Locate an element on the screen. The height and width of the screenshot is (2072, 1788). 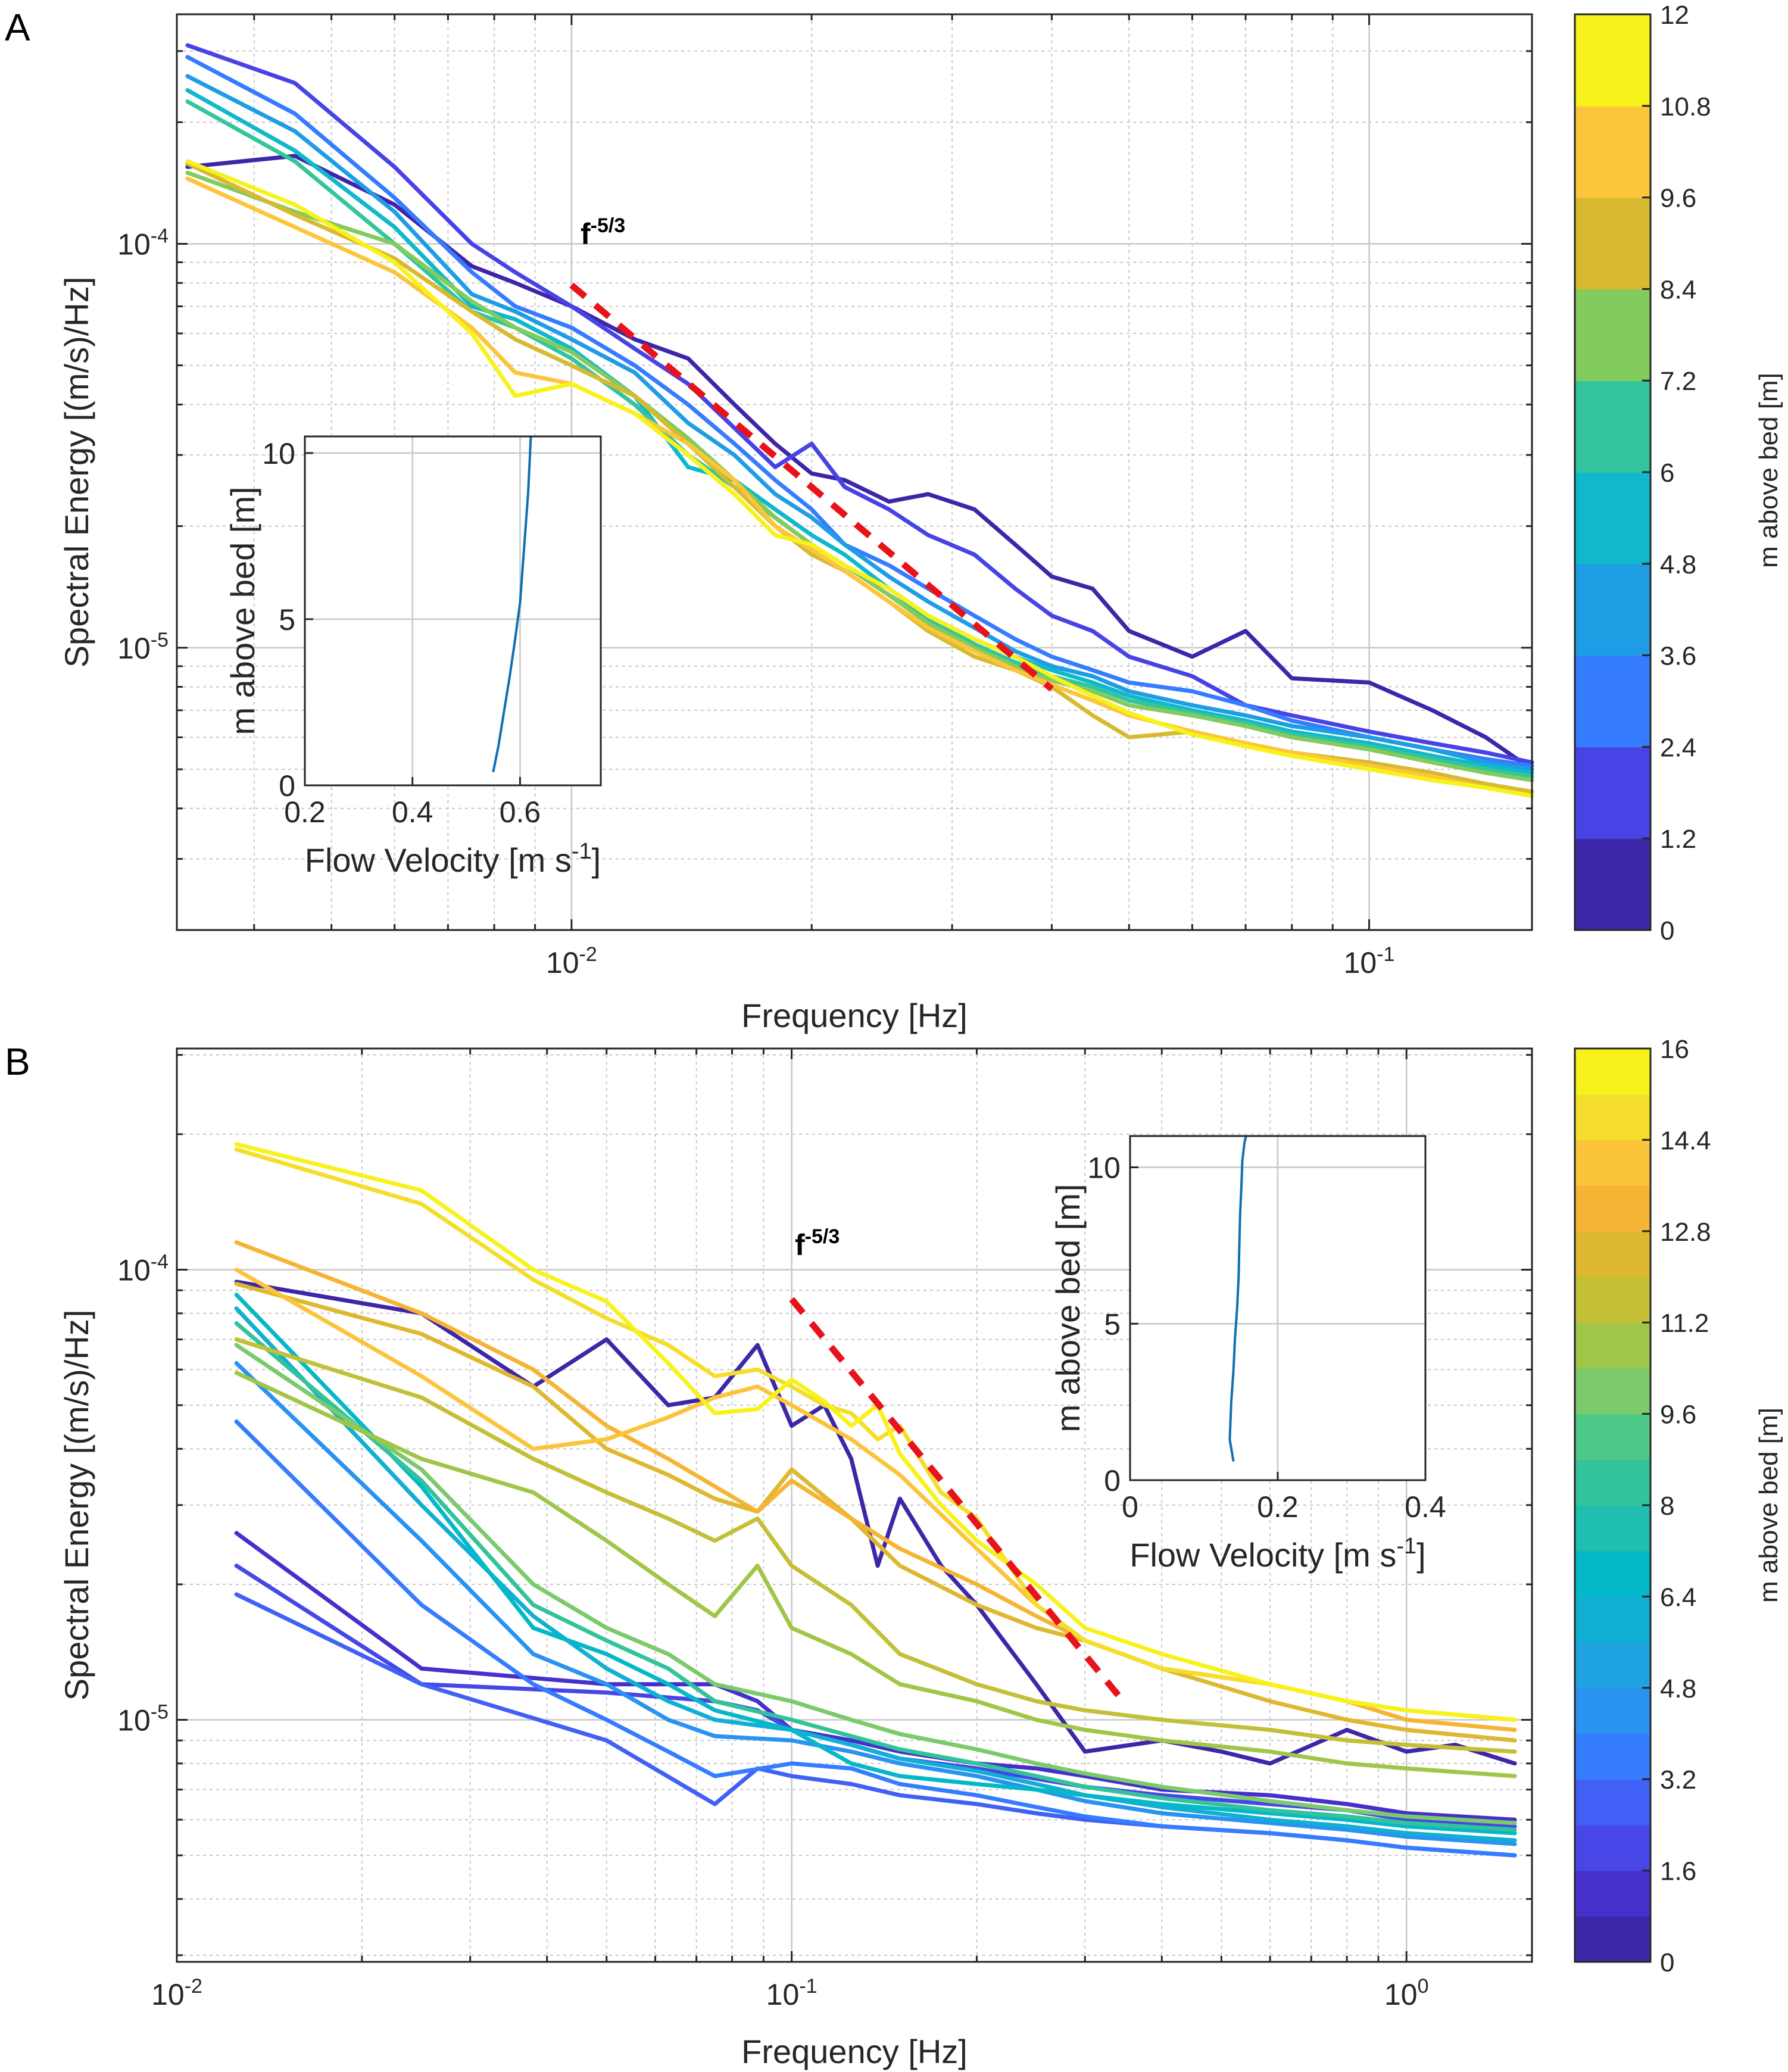
panel-a-ylabel: Spectral Energy [(m/s)/Hz] is located at coordinates (77, 472).